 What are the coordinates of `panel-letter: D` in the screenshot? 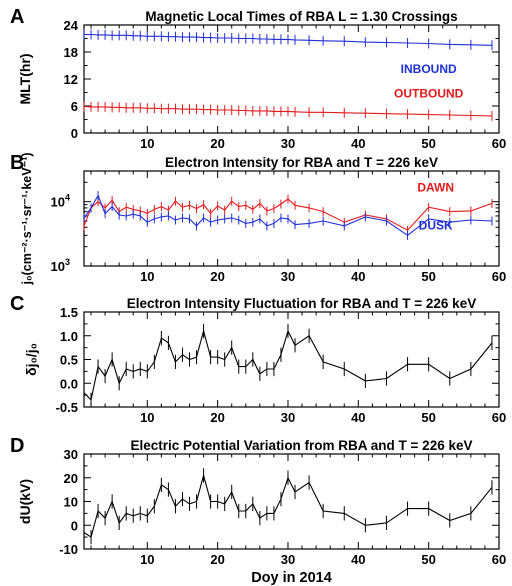 It's located at (17, 446).